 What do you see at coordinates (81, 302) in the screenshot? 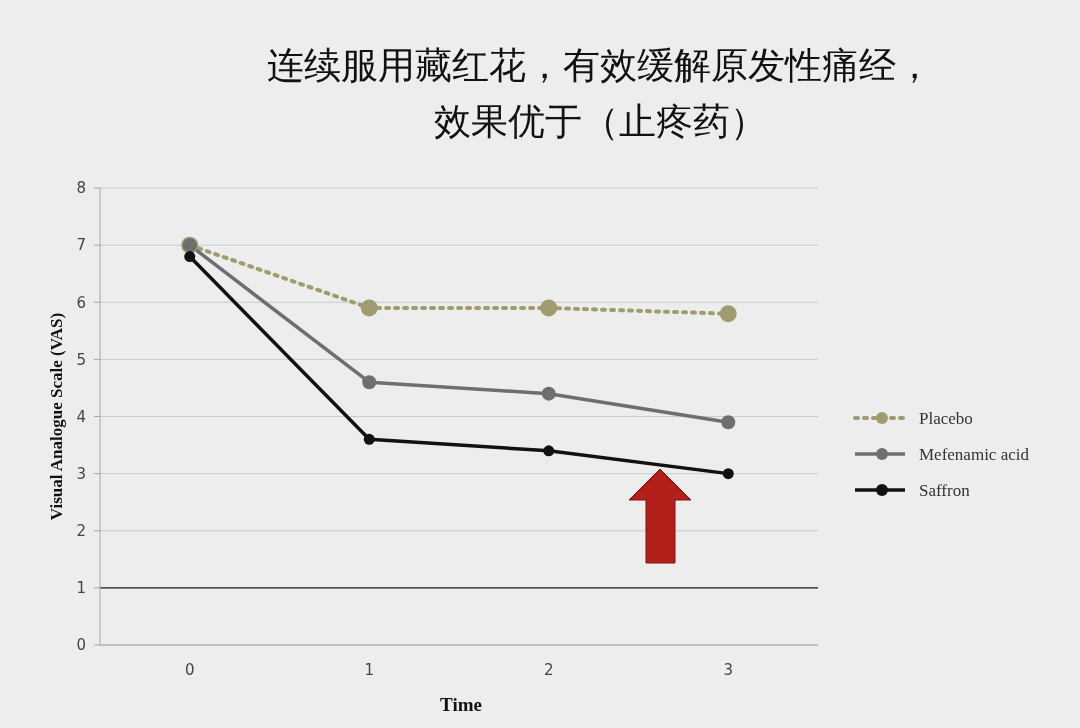
I see `y-tick-label: 6` at bounding box center [81, 302].